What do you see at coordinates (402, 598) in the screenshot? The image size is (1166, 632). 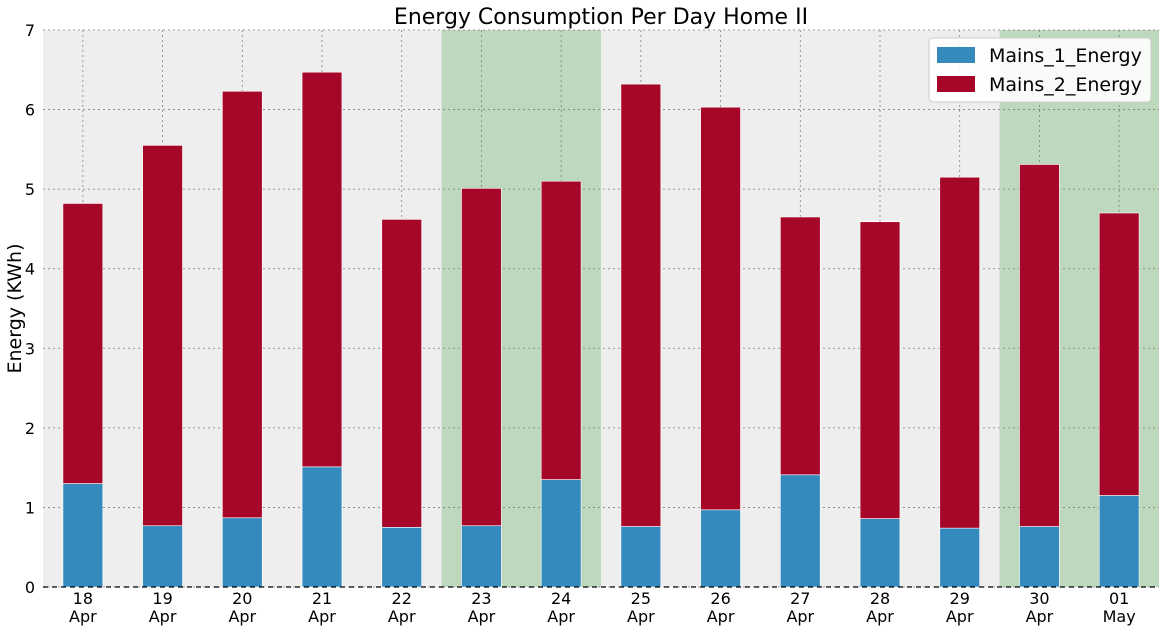 I see `x-tick-label-day: 22` at bounding box center [402, 598].